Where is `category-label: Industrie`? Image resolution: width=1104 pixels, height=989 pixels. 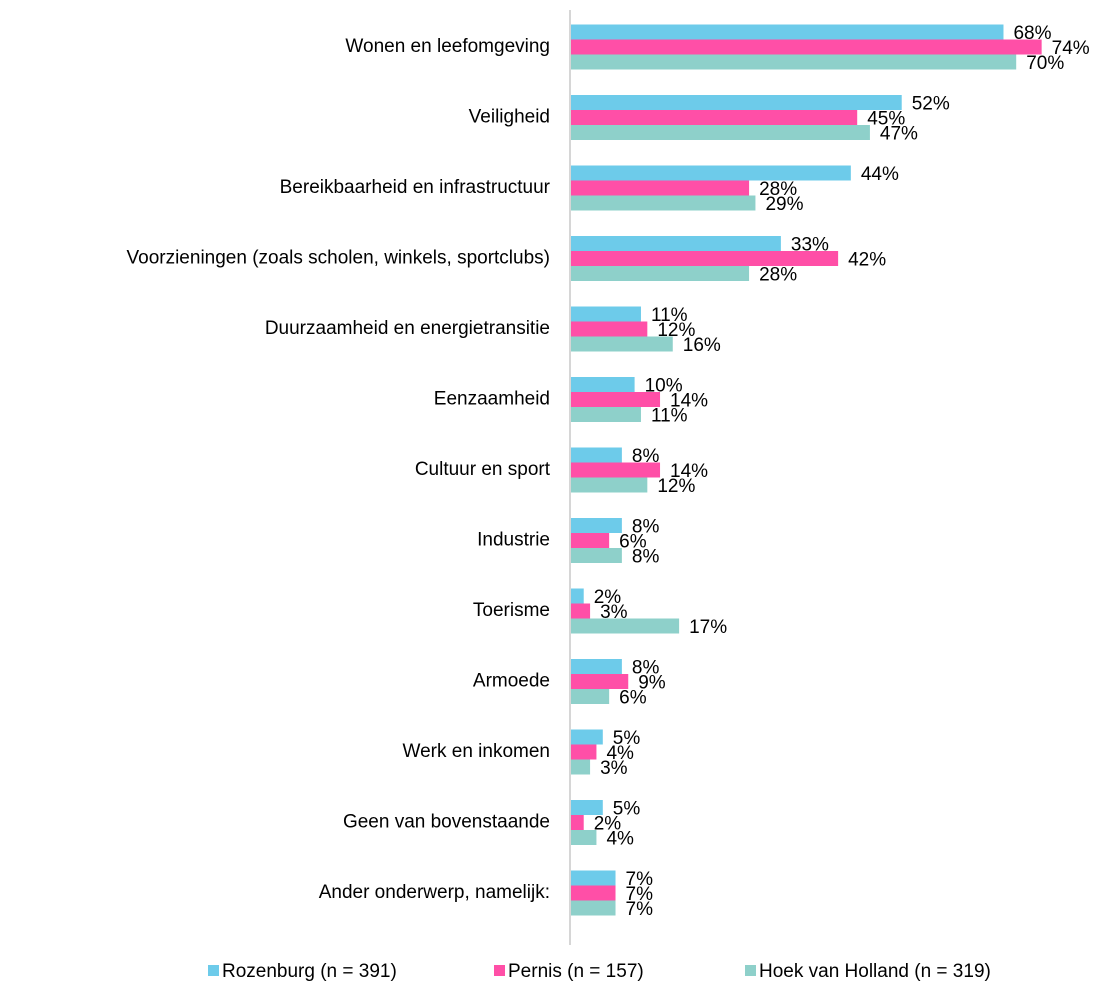
category-label: Industrie is located at coordinates (513, 540).